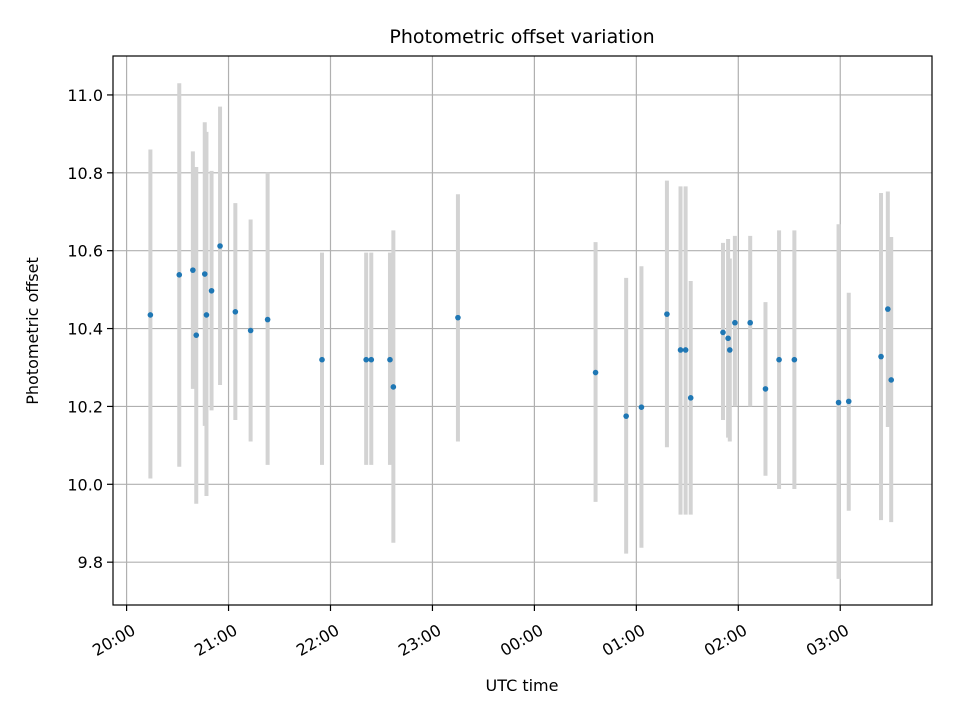 This screenshot has height=720, width=960. I want to click on chart-title: Photometric offset variation, so click(521, 37).